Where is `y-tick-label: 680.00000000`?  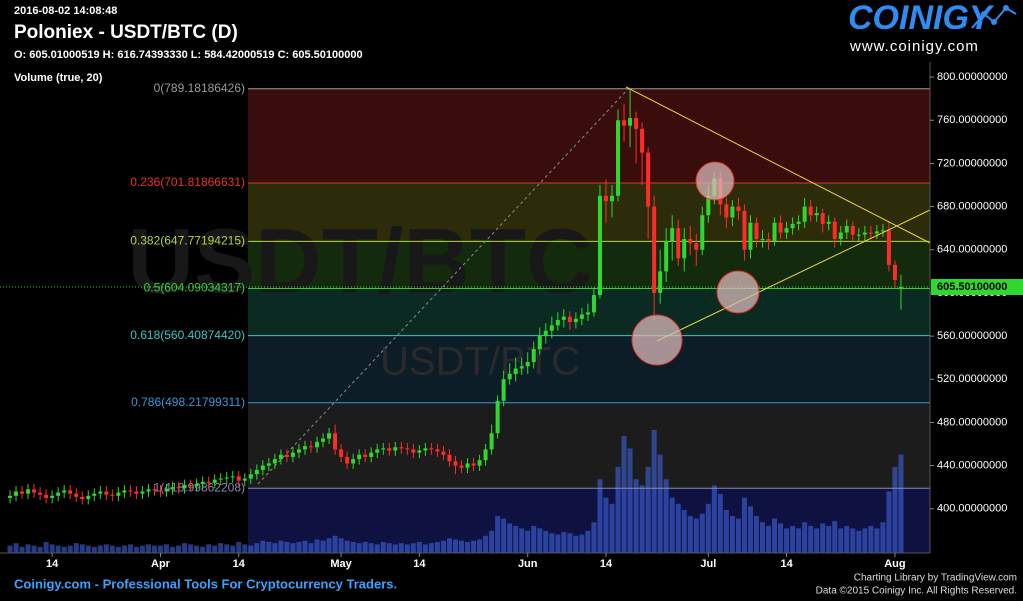 y-tick-label: 680.00000000 is located at coordinates (972, 207).